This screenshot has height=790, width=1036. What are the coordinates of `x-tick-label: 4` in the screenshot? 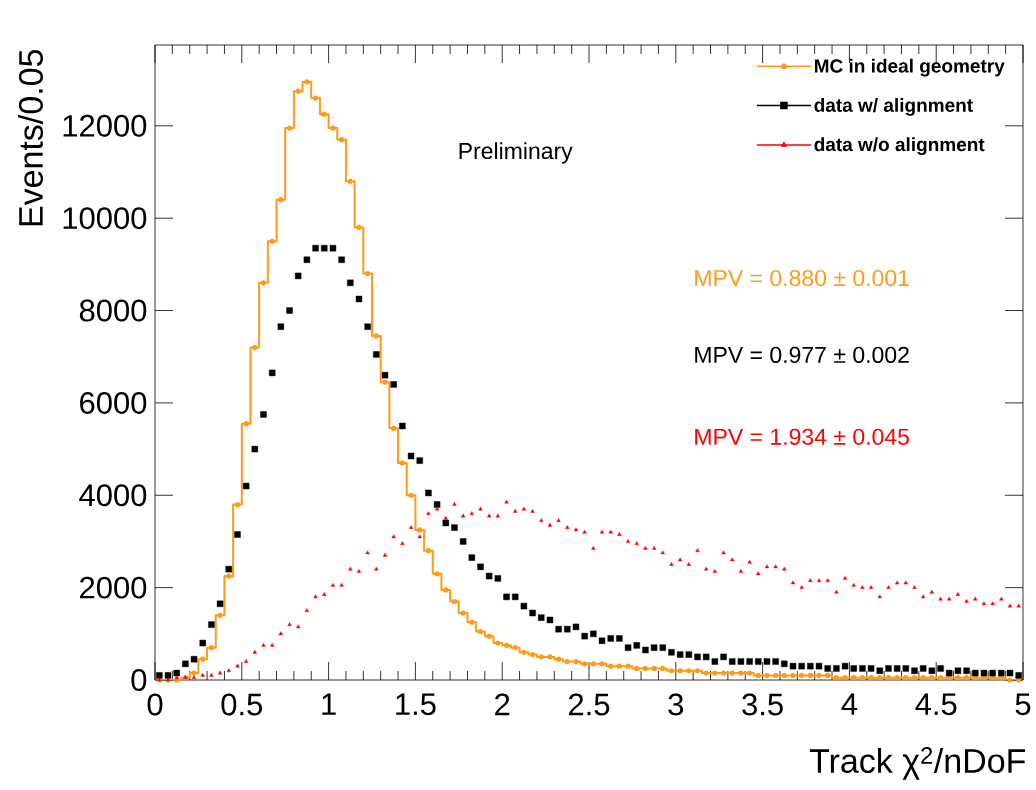 It's located at (849, 704).